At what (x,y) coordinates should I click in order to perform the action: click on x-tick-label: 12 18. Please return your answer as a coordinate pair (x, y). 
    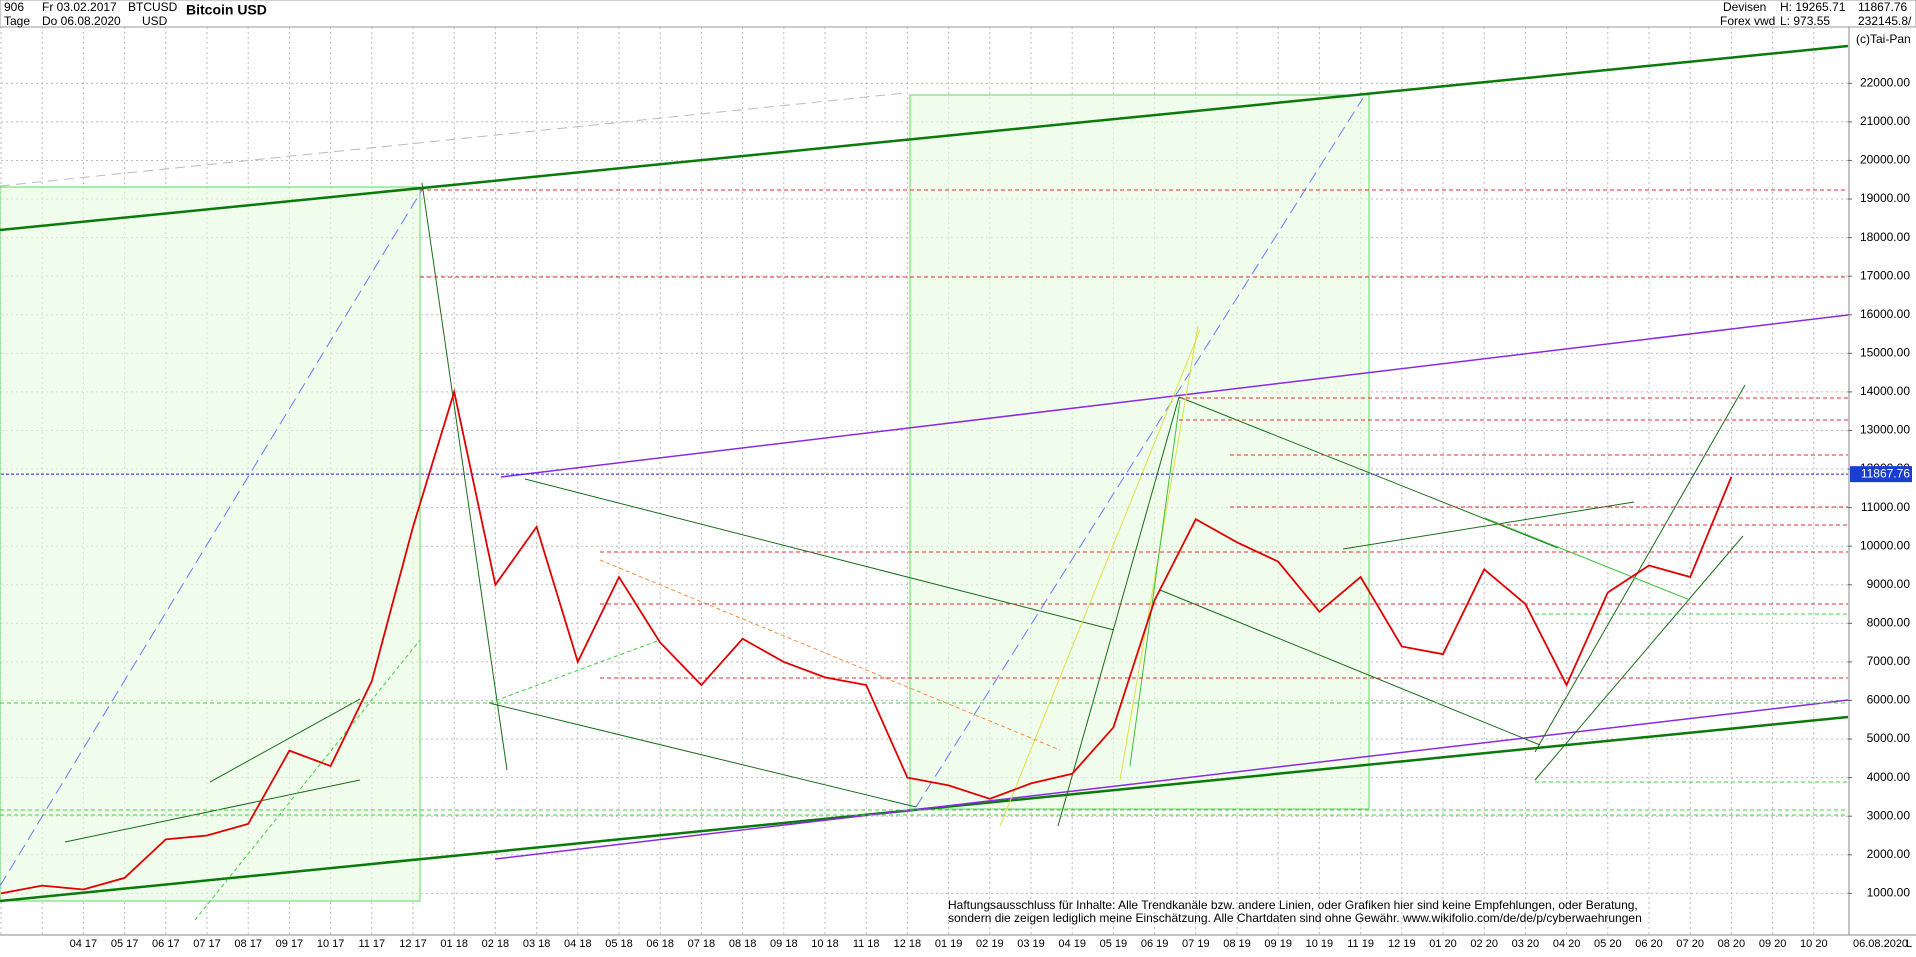
    Looking at the image, I should click on (908, 944).